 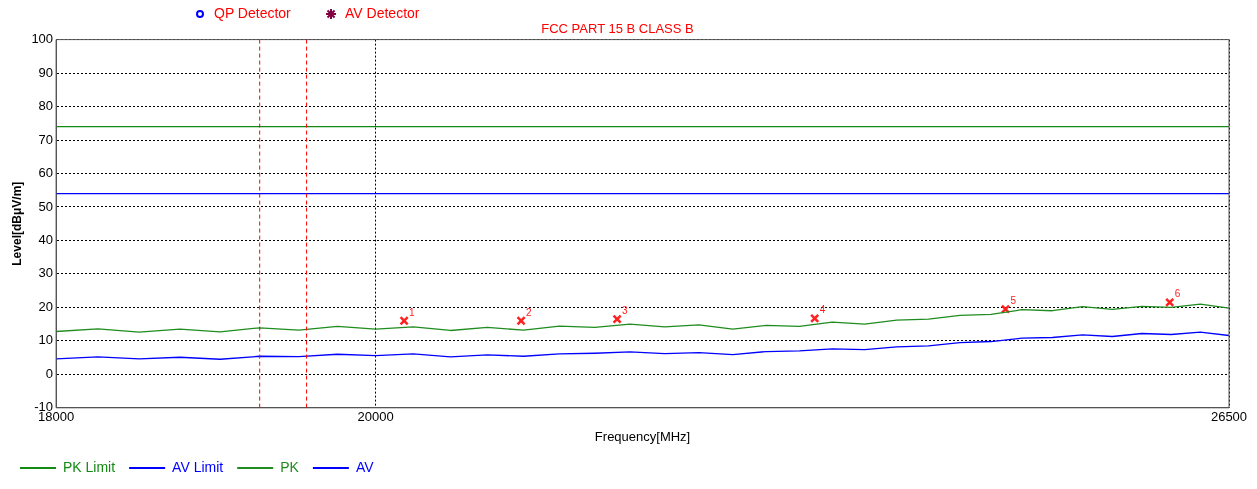 What do you see at coordinates (46, 106) in the screenshot?
I see `y-tick-label: 80` at bounding box center [46, 106].